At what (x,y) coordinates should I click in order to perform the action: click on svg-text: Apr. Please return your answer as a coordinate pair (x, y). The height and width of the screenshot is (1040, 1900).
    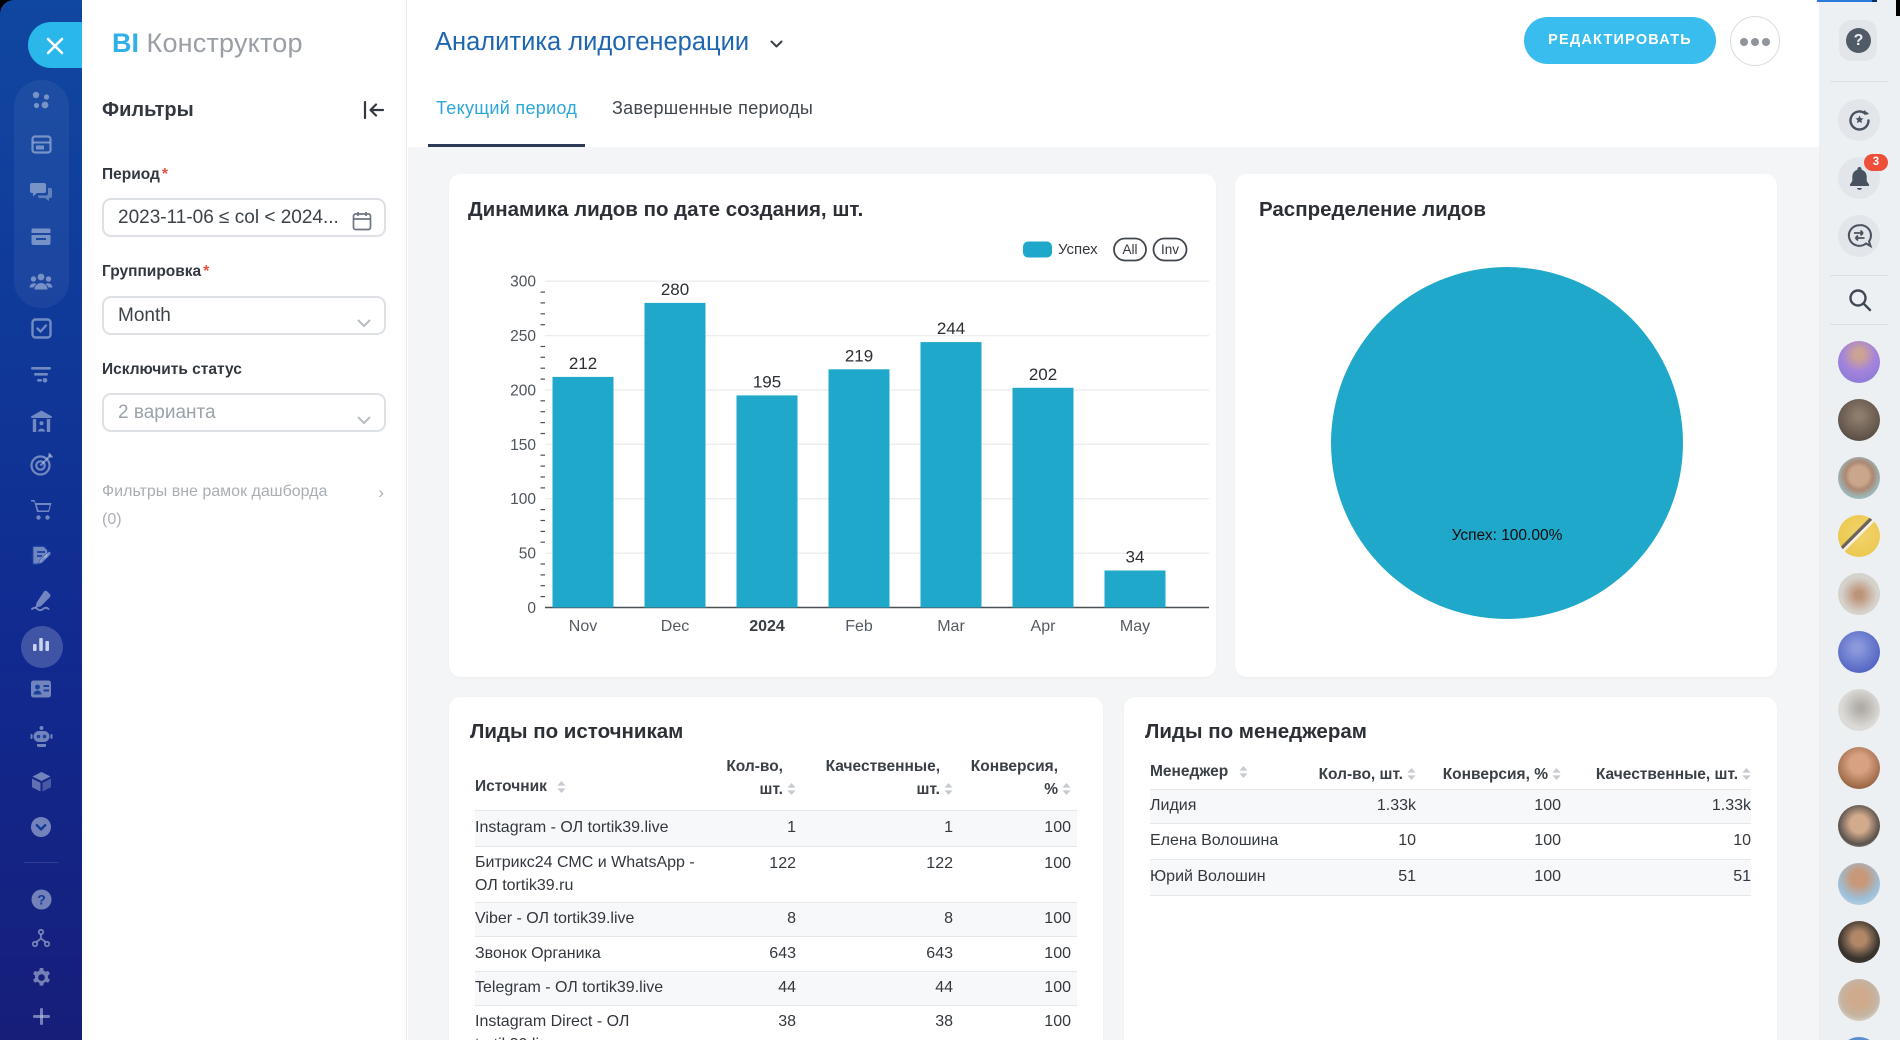
    Looking at the image, I should click on (1044, 626).